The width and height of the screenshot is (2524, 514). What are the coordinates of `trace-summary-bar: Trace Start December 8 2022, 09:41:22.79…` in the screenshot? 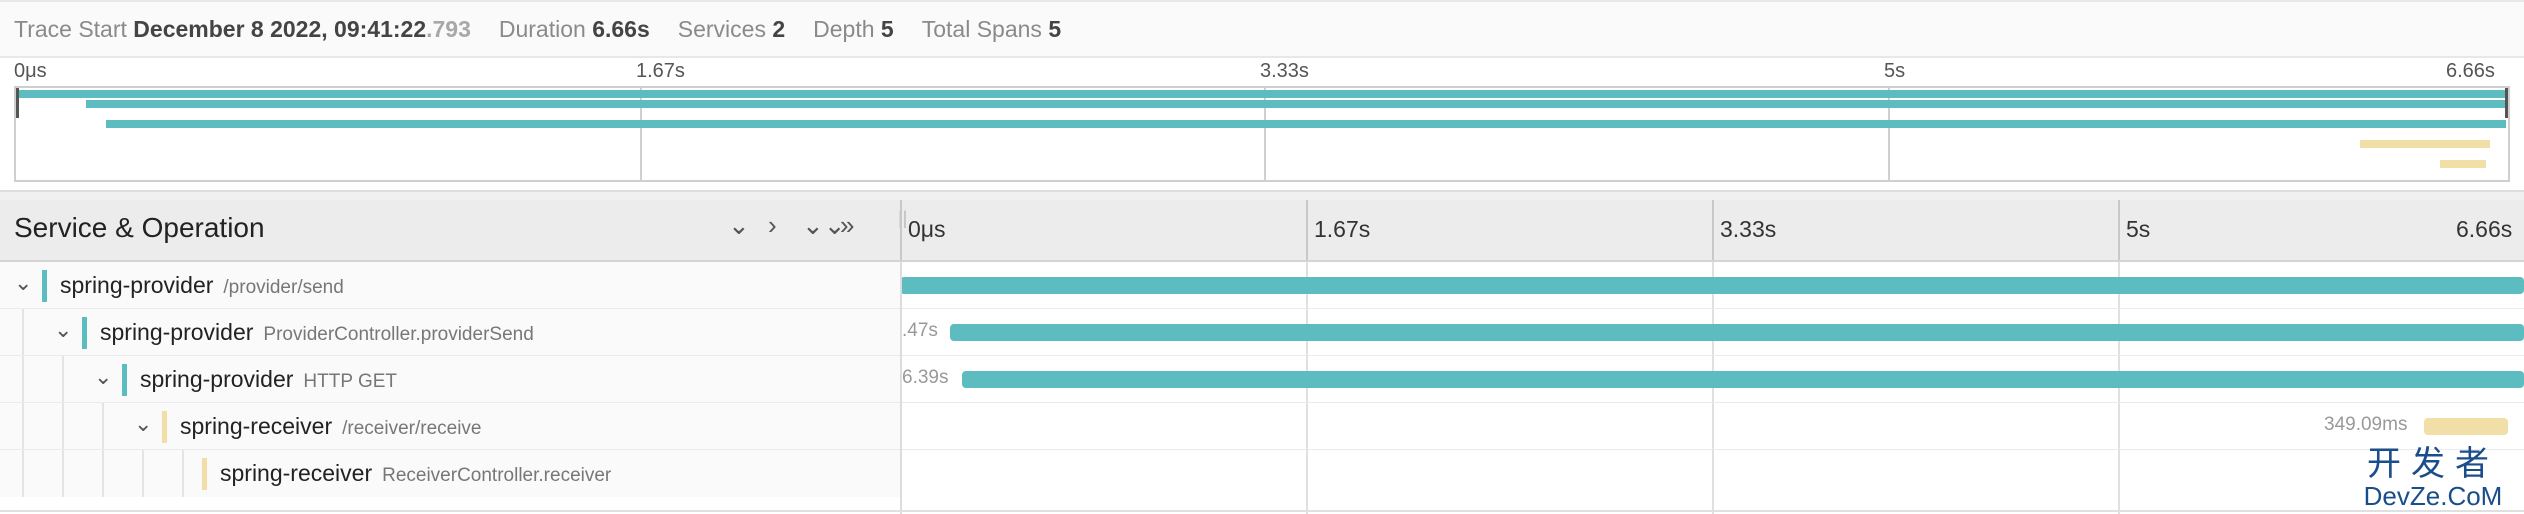 It's located at (1262, 29).